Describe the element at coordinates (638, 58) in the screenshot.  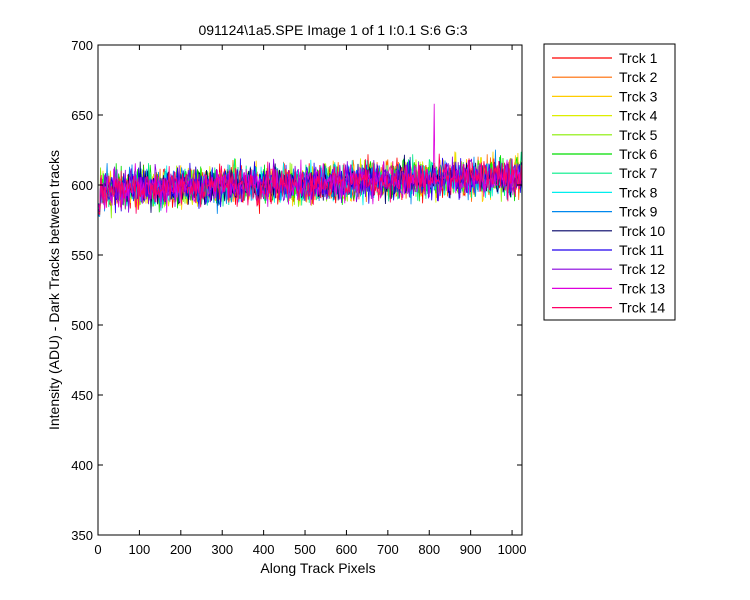
I see `legend-label: Trck 1` at that location.